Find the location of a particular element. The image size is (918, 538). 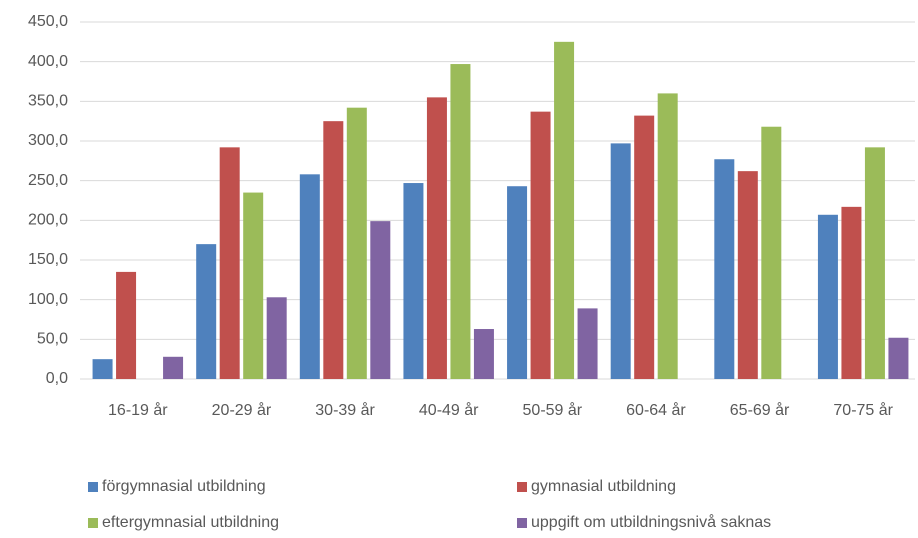

y-tick-label: 300,0 is located at coordinates (48, 140).